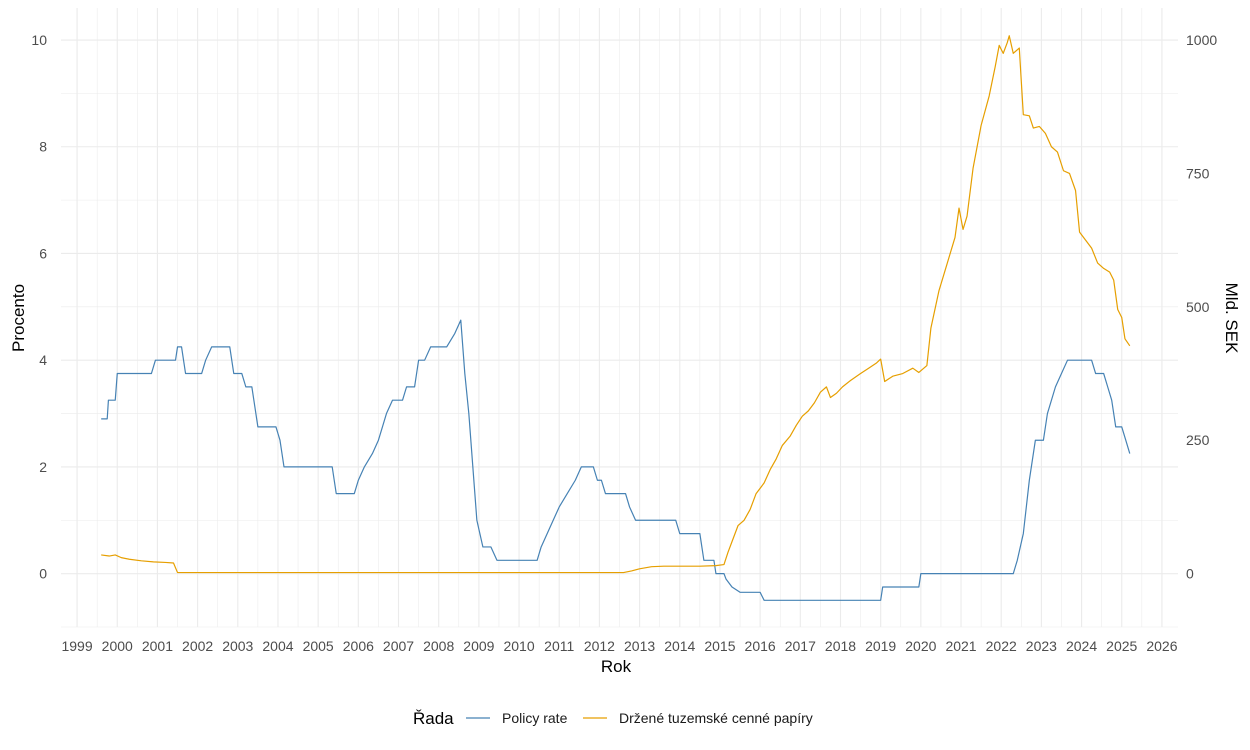 Image resolution: width=1250 pixels, height=750 pixels. What do you see at coordinates (277, 646) in the screenshot?
I see `x-tick-label: 2004` at bounding box center [277, 646].